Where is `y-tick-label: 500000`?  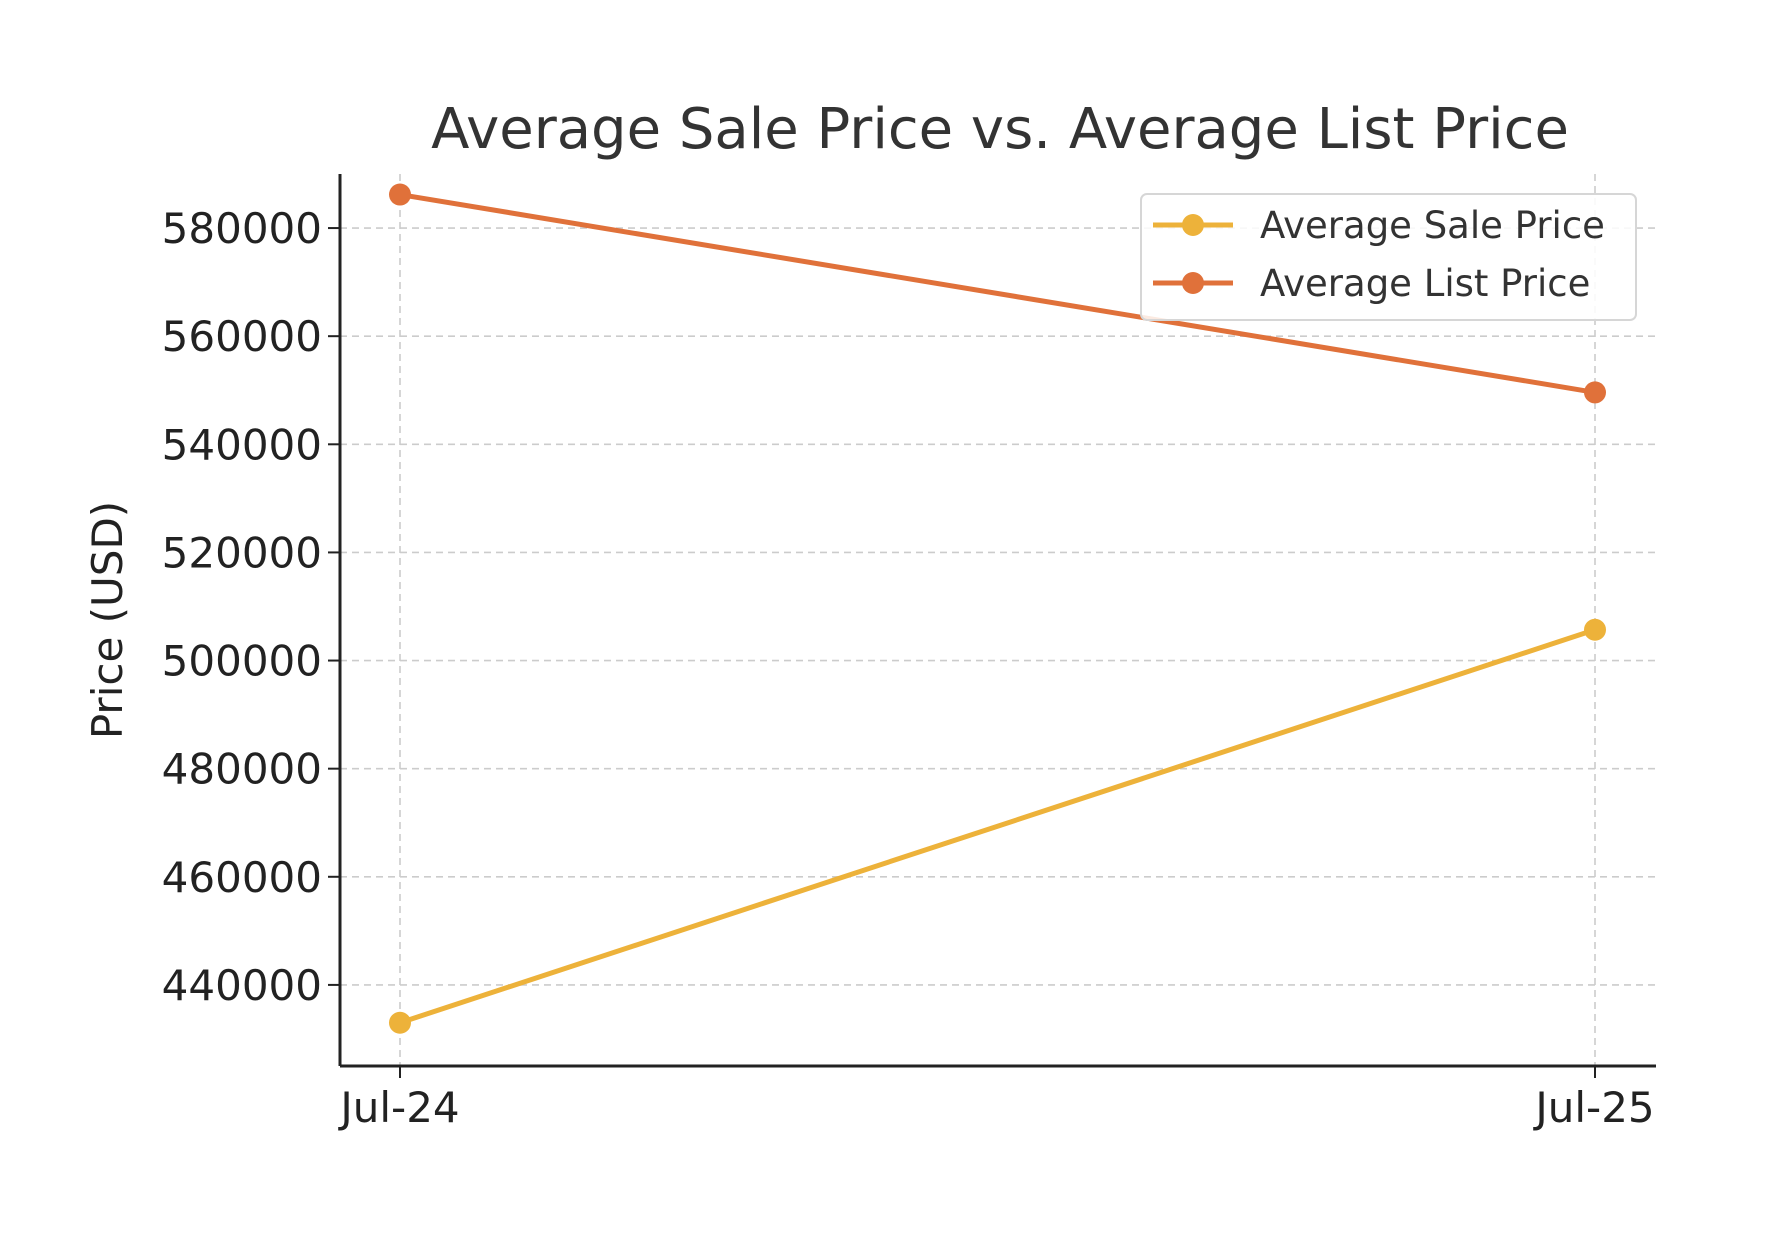
y-tick-label: 500000 is located at coordinates (242, 661).